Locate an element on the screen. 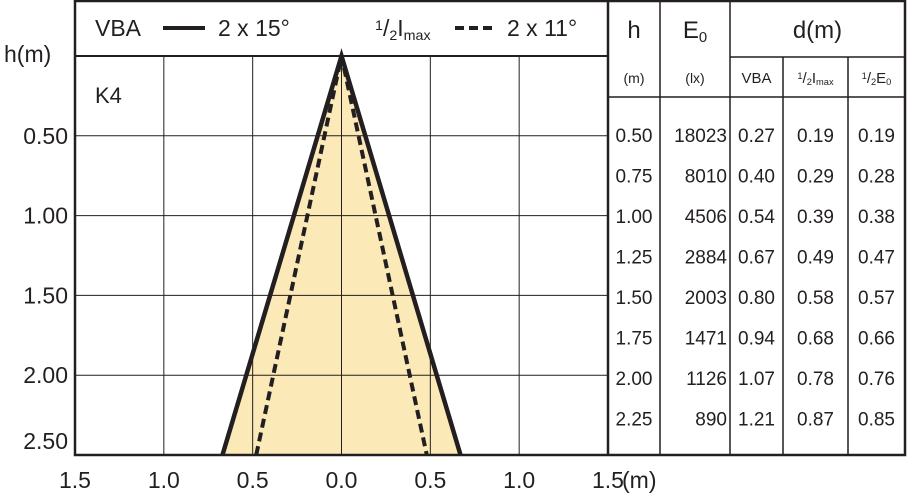 The width and height of the screenshot is (909, 500). table-header-part: E is located at coordinates (691, 30).